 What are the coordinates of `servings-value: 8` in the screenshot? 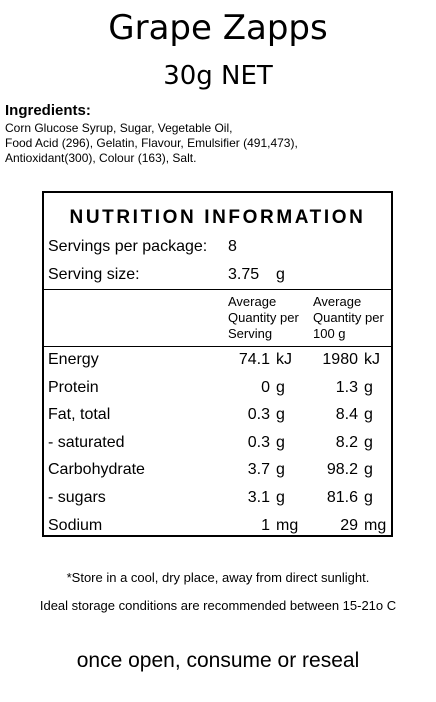 It's located at (232, 246).